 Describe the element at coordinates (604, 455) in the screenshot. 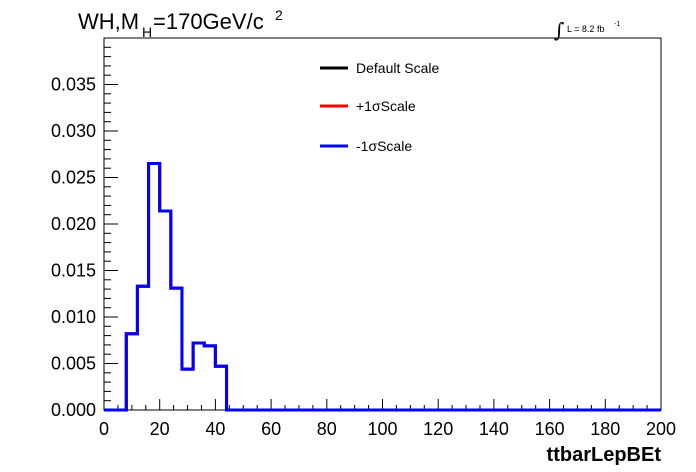

I see `x-axis-label: ttbarLepBEt` at that location.